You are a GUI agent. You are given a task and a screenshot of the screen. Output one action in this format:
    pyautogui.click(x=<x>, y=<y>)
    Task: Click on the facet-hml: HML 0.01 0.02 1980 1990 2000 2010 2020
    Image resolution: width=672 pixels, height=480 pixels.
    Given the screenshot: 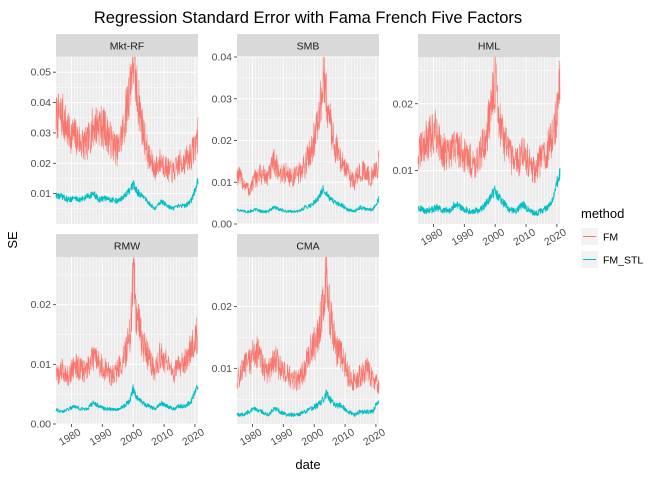 What is the action you would take?
    pyautogui.click(x=481, y=141)
    